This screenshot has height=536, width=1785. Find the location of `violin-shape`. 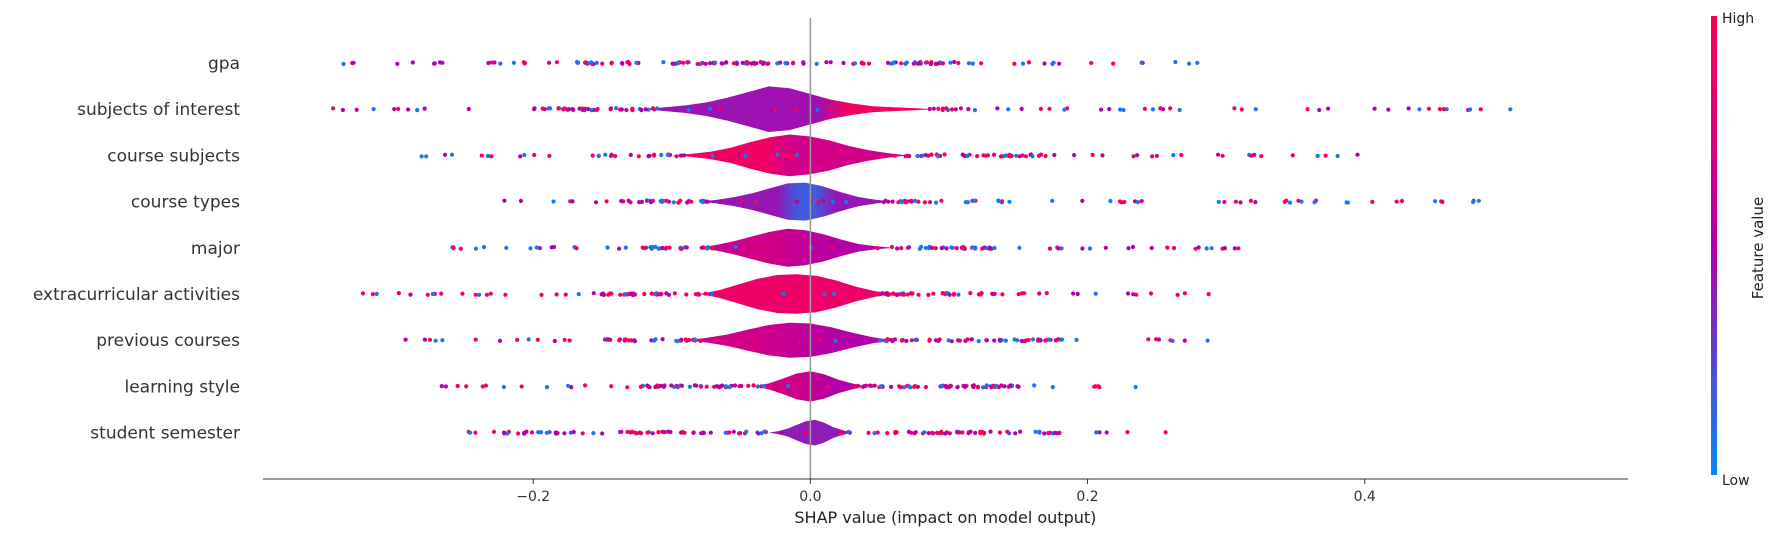

violin-shape is located at coordinates (789, 340).